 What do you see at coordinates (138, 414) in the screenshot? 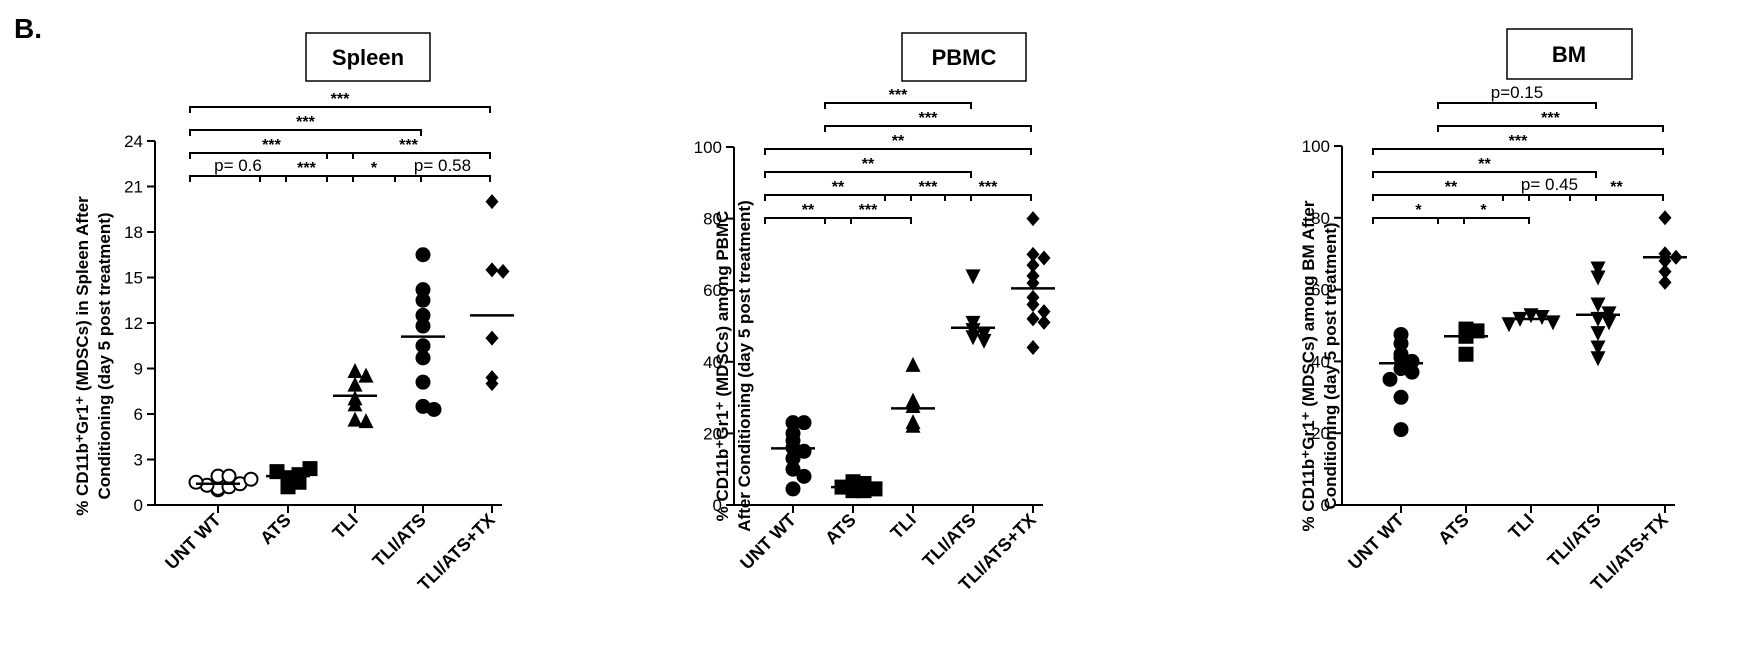
I see `spleen-y-tick-label: 6` at bounding box center [138, 414].